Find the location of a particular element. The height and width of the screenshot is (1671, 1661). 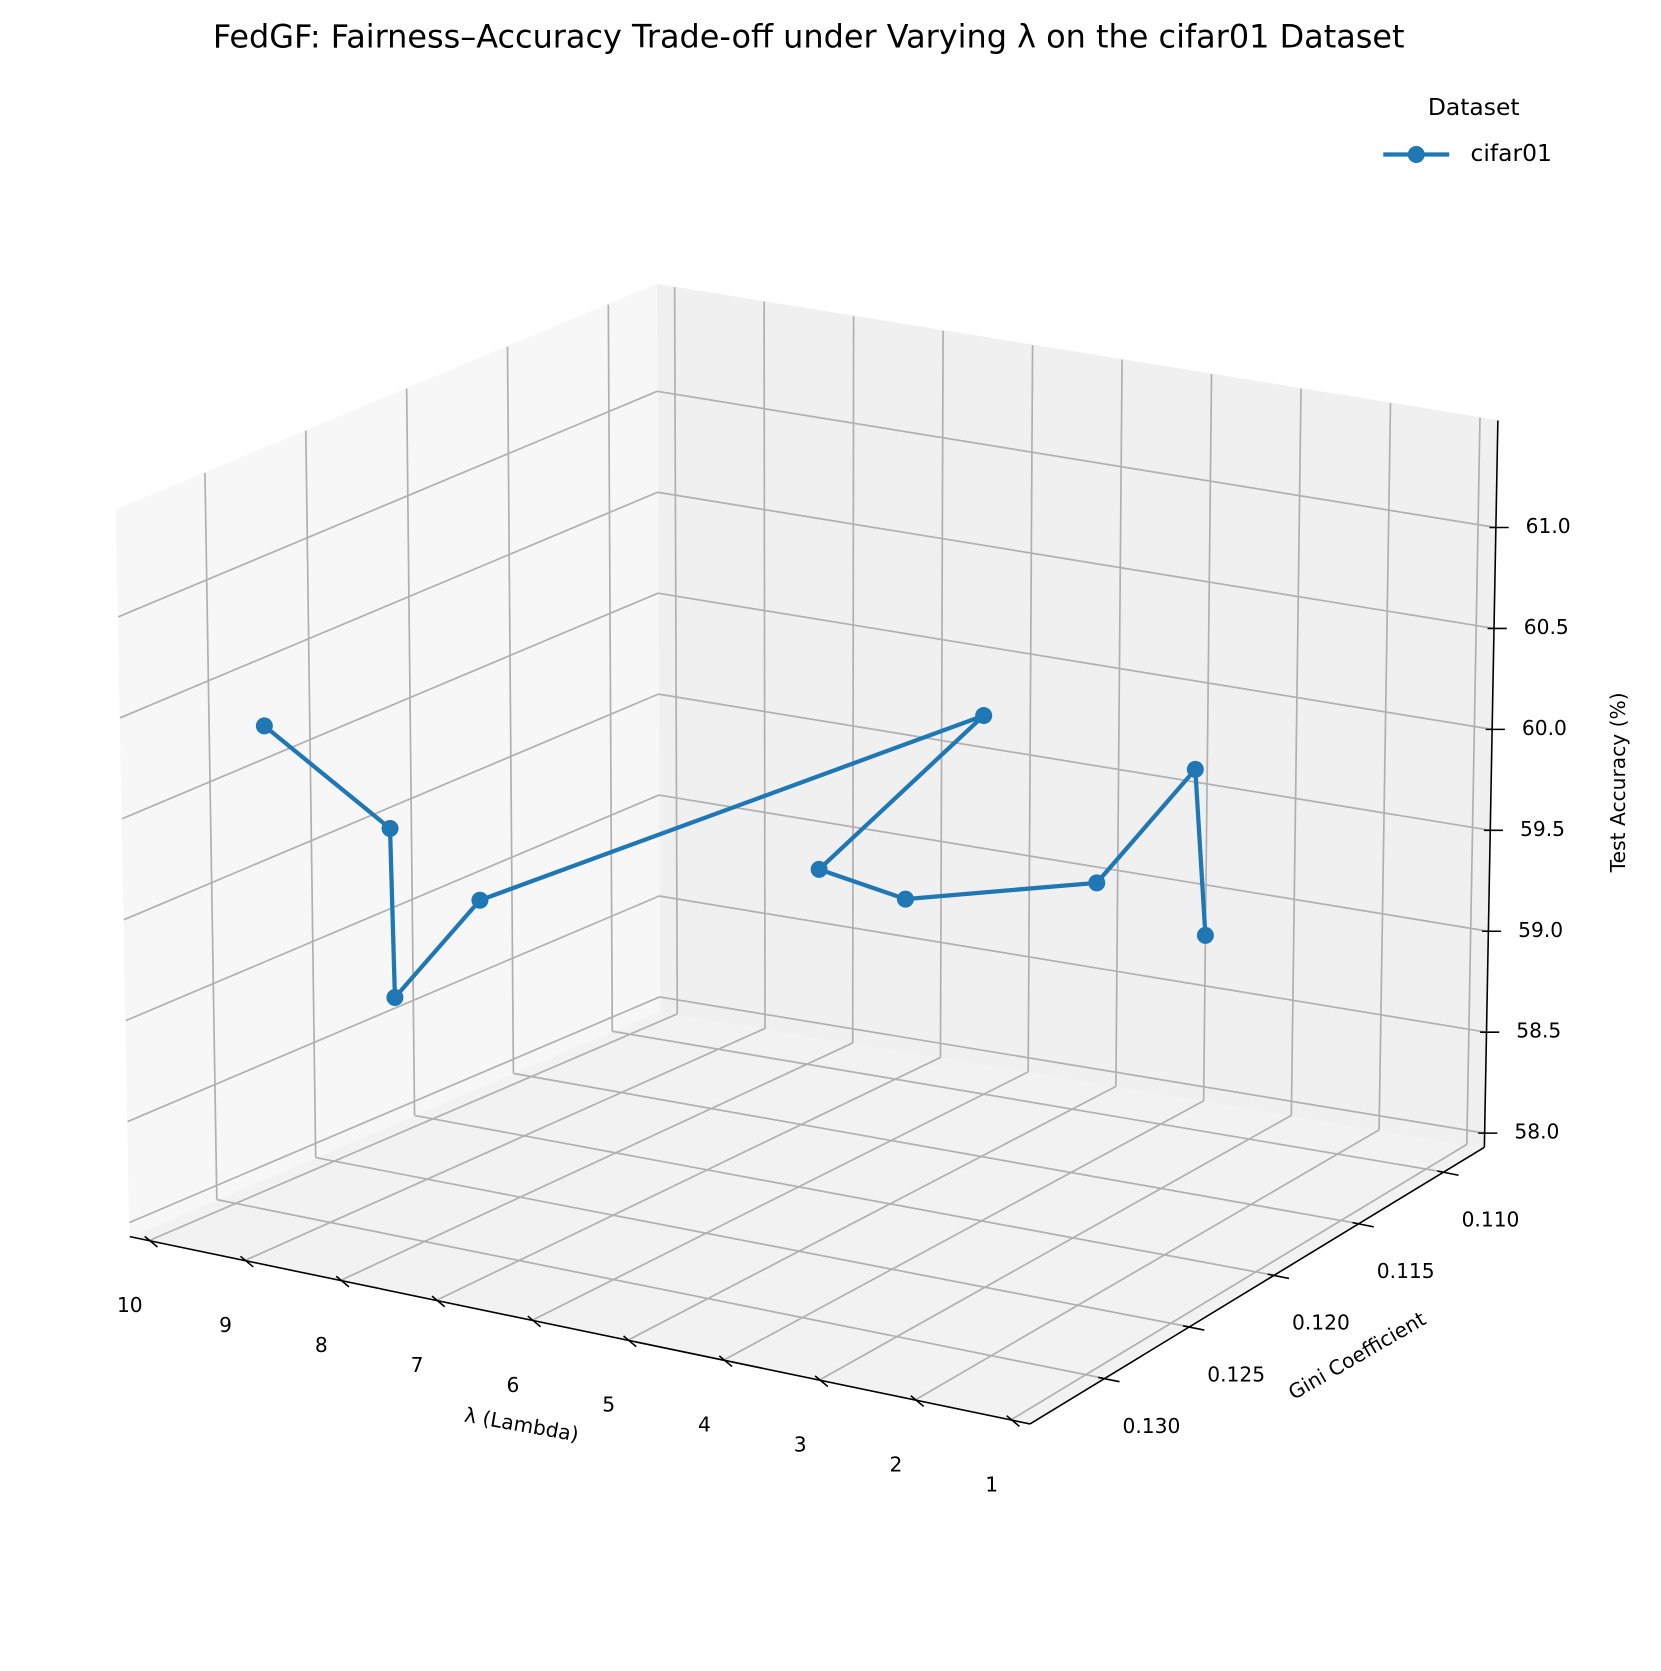

x-tick-label: 7 is located at coordinates (417, 1365).